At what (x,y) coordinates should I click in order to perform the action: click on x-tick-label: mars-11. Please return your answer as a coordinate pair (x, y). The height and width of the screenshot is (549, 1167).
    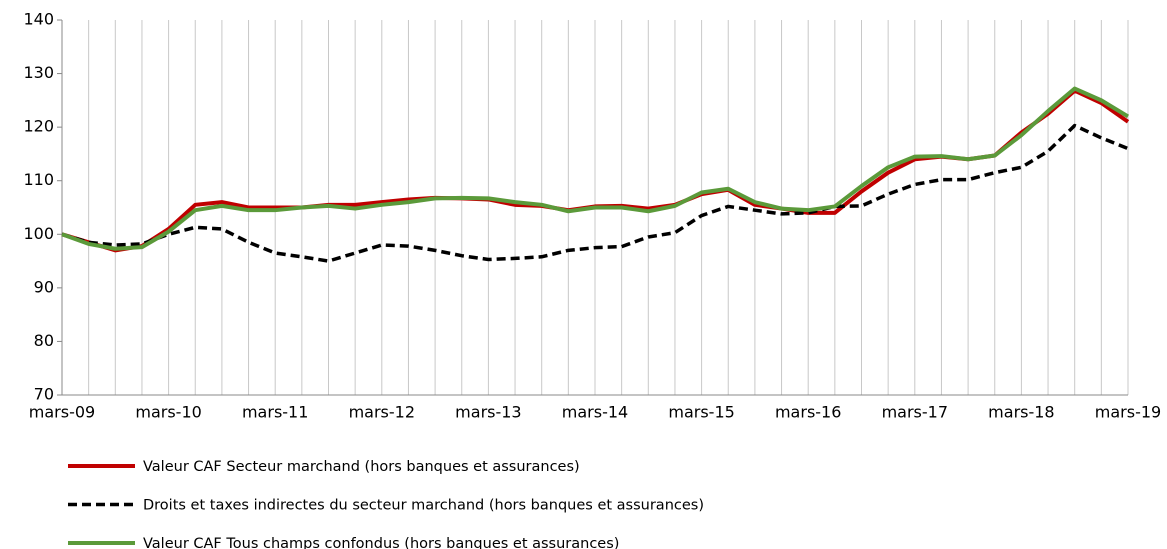
    Looking at the image, I should click on (275, 412).